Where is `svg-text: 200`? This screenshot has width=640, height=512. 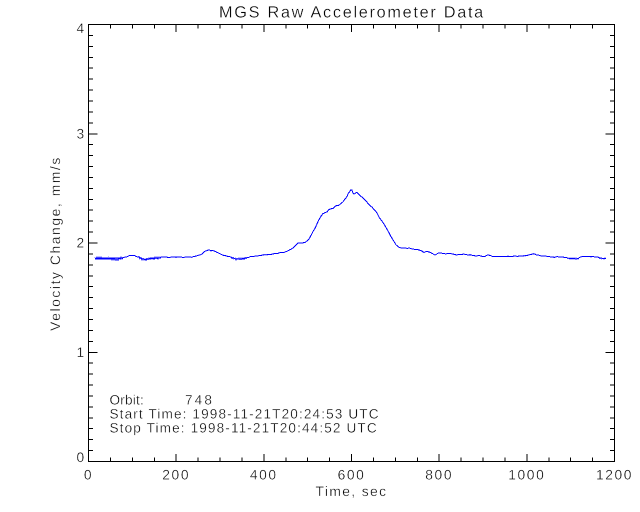 svg-text: 200 is located at coordinates (176, 474).